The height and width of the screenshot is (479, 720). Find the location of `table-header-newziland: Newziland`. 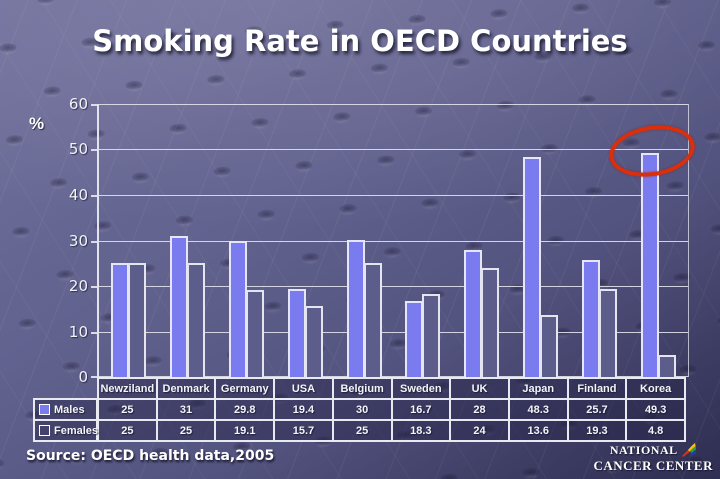

table-header-newziland: Newziland is located at coordinates (127, 388).